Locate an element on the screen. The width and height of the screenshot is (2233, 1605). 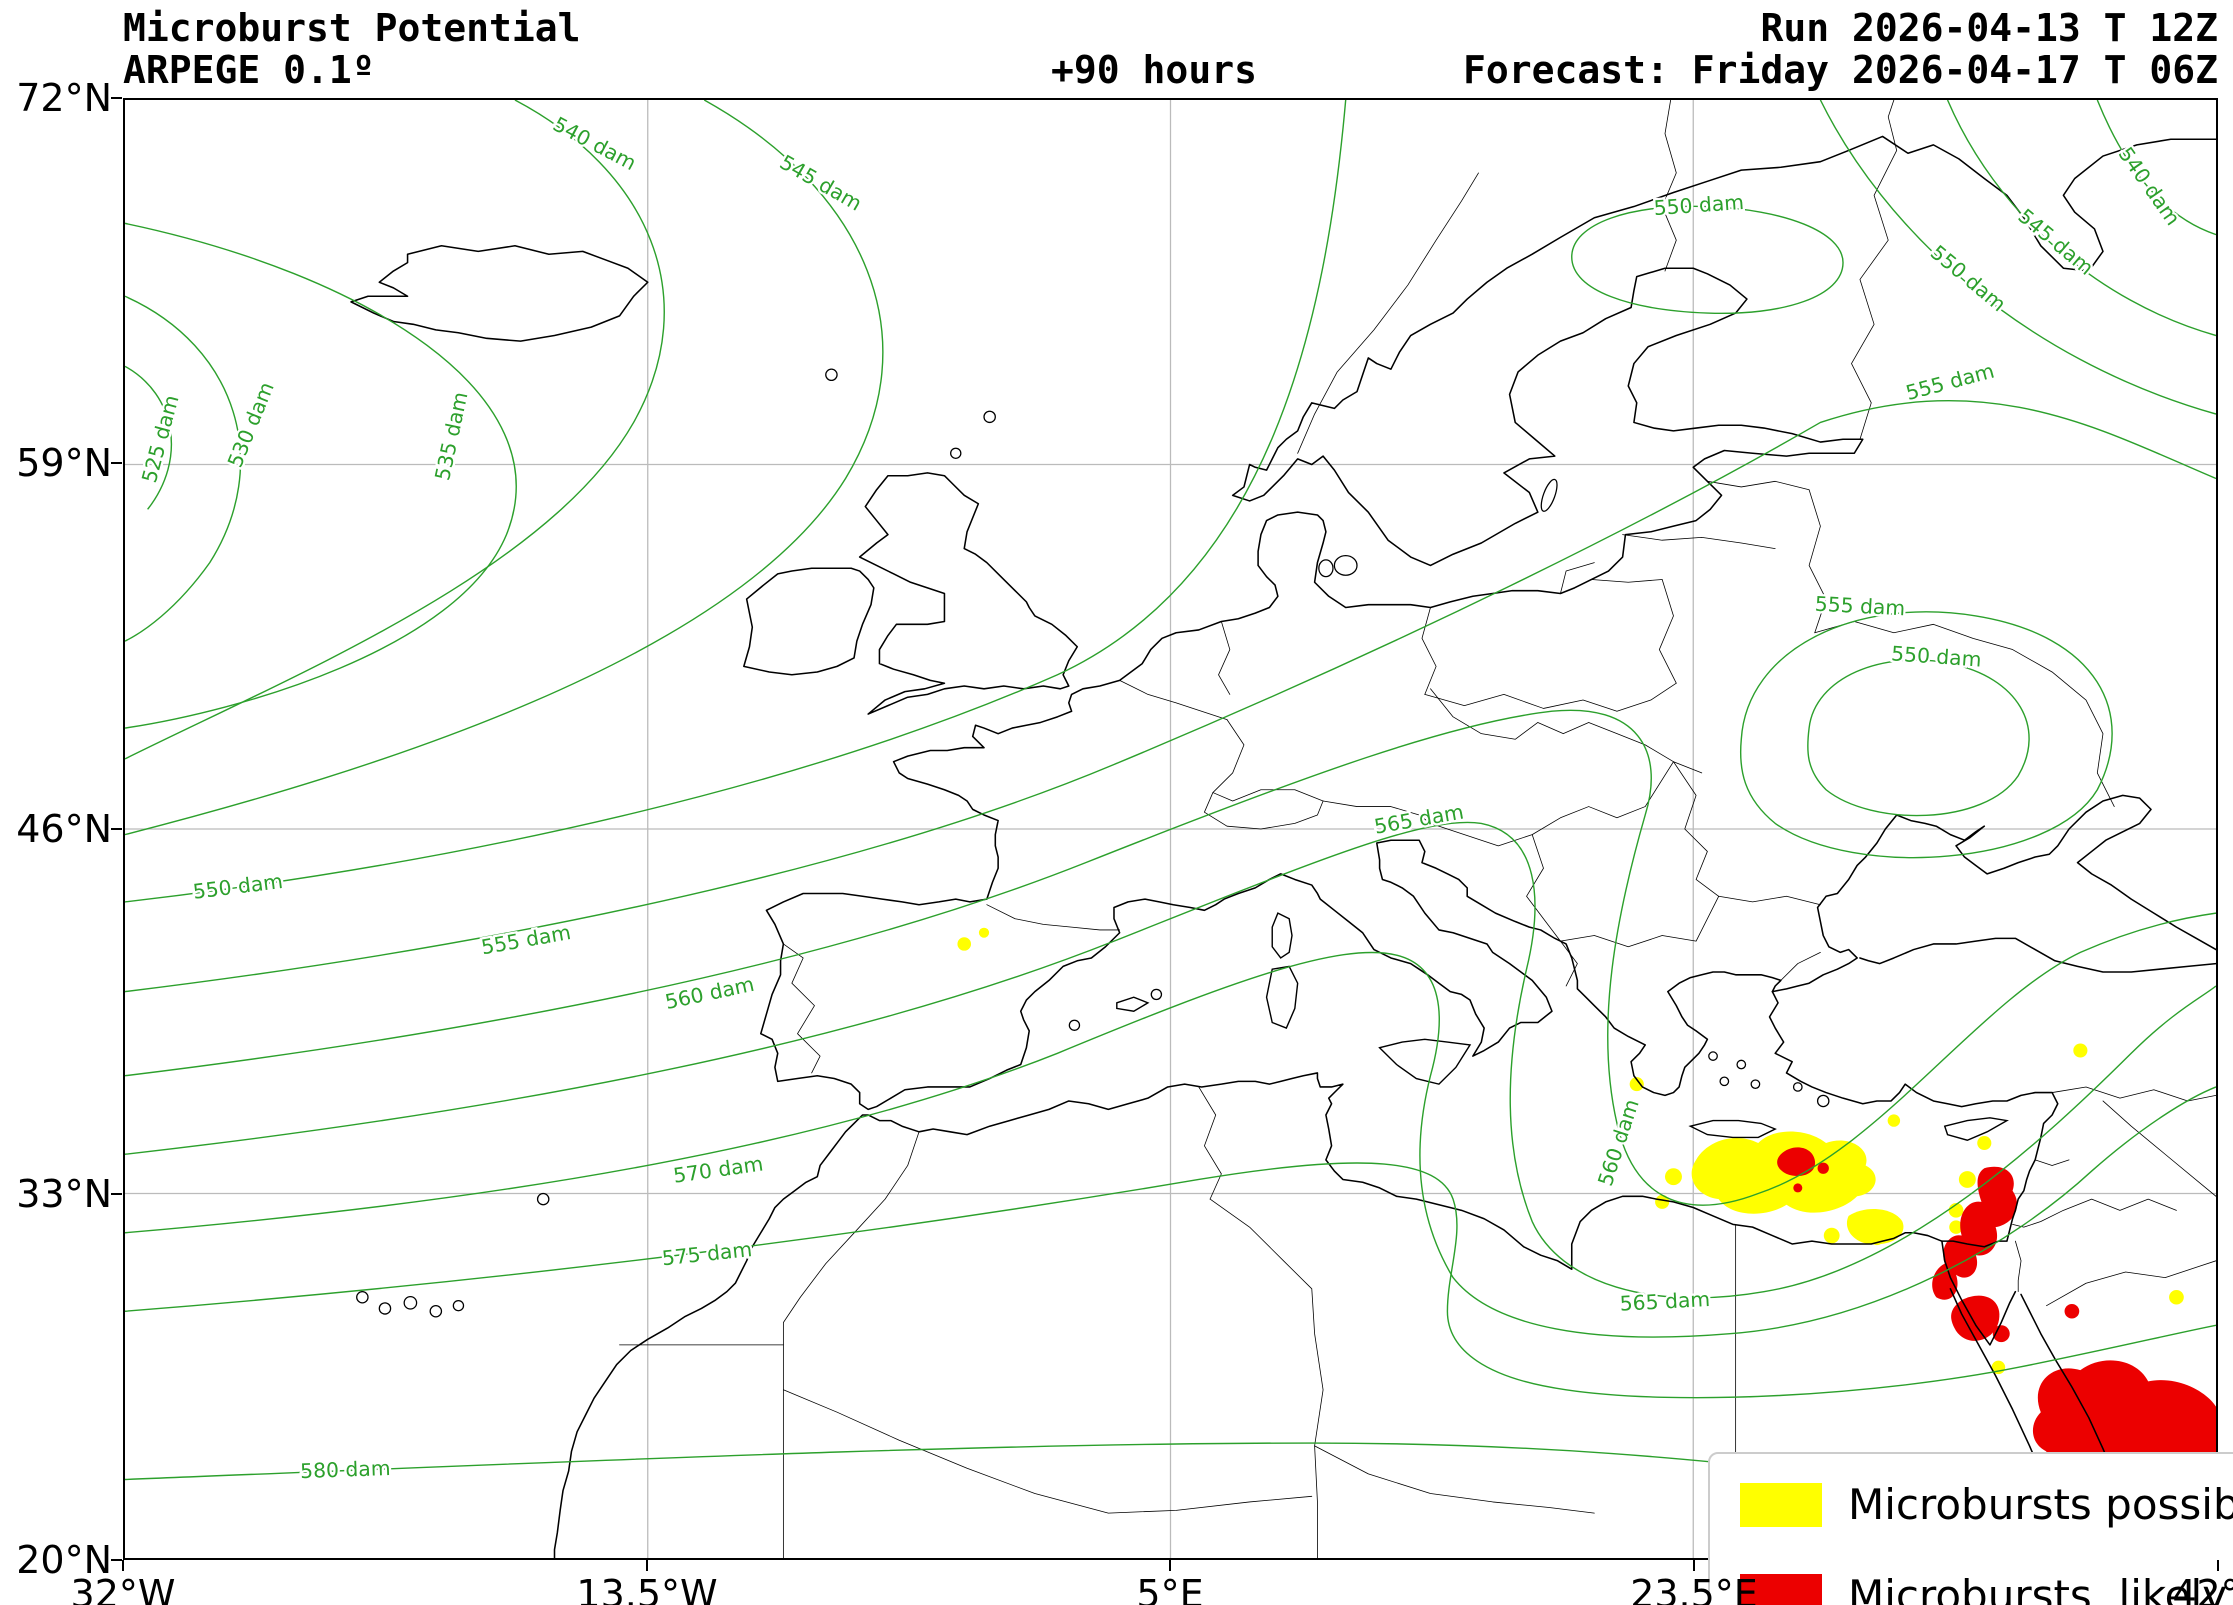
x-tick-label: 42°E is located at coordinates (2202, 1588).